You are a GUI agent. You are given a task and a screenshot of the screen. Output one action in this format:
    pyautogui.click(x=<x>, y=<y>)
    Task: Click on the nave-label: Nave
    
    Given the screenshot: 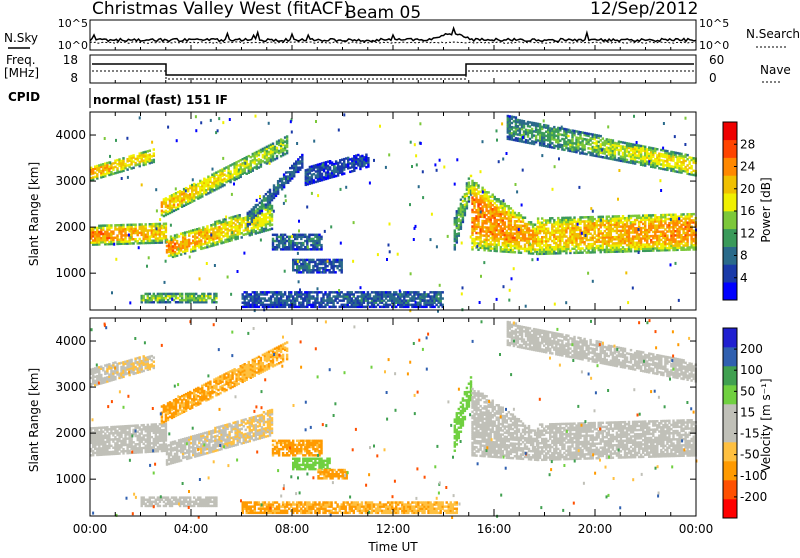 What is the action you would take?
    pyautogui.click(x=775, y=70)
    